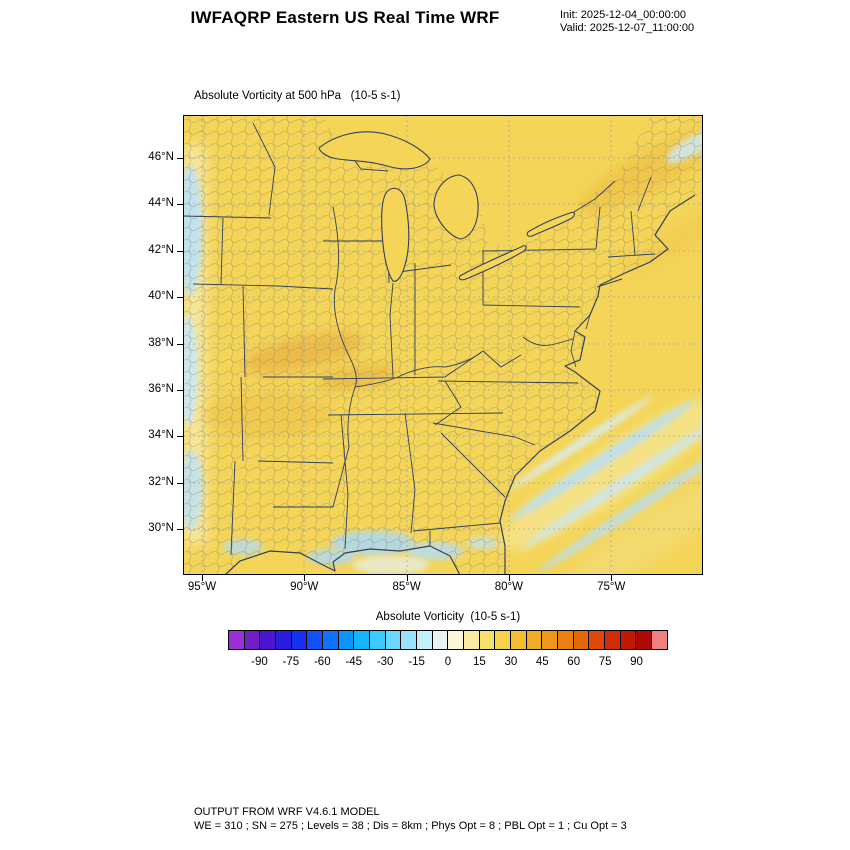  Describe the element at coordinates (161, 342) in the screenshot. I see `lat-tick-label: 38°N` at that location.